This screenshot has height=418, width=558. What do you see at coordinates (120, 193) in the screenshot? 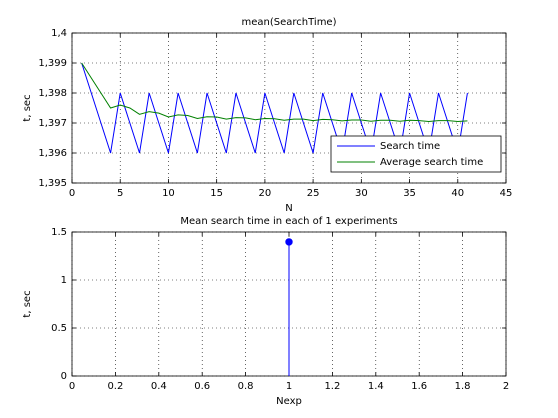
I see `x-tick-label: 5` at bounding box center [120, 193].